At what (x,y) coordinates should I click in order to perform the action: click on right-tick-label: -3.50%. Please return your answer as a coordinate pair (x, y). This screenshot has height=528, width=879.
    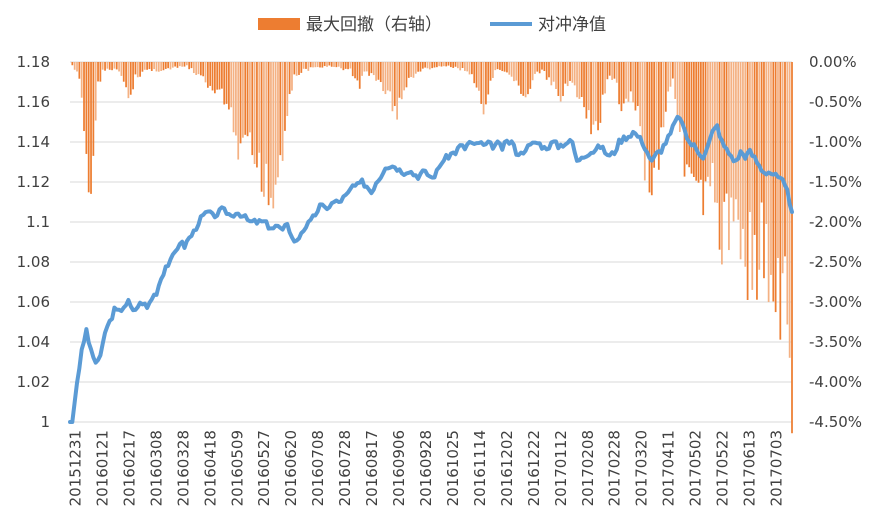
    Looking at the image, I should click on (835, 342).